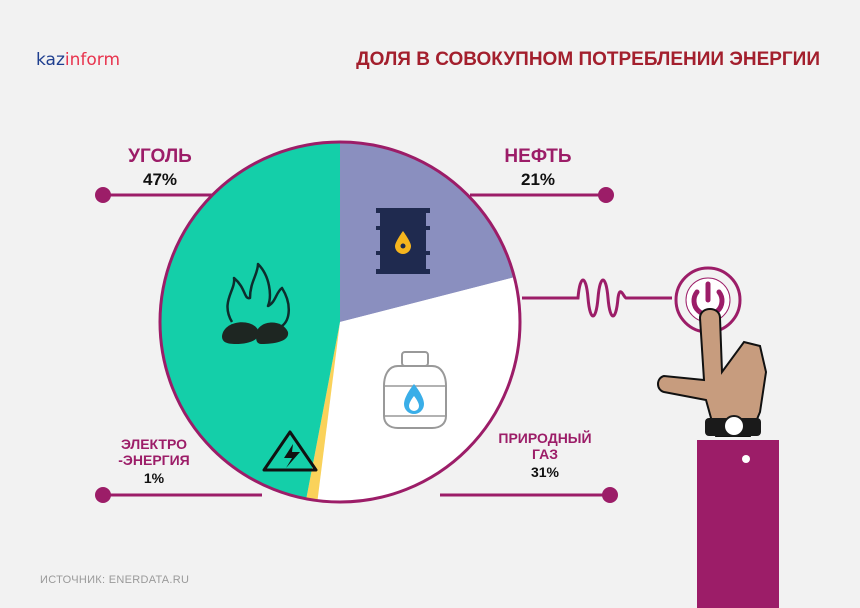 The height and width of the screenshot is (608, 860). I want to click on electricity-leader-dot, so click(103, 495).